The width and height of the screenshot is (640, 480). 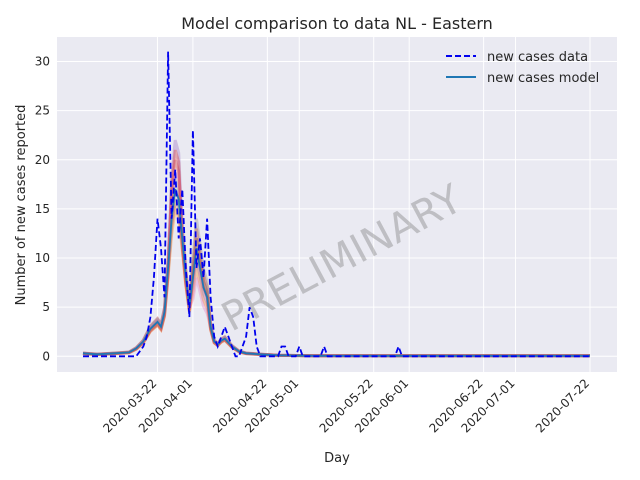 I want to click on legend-model-label: new cases model, so click(x=543, y=78).